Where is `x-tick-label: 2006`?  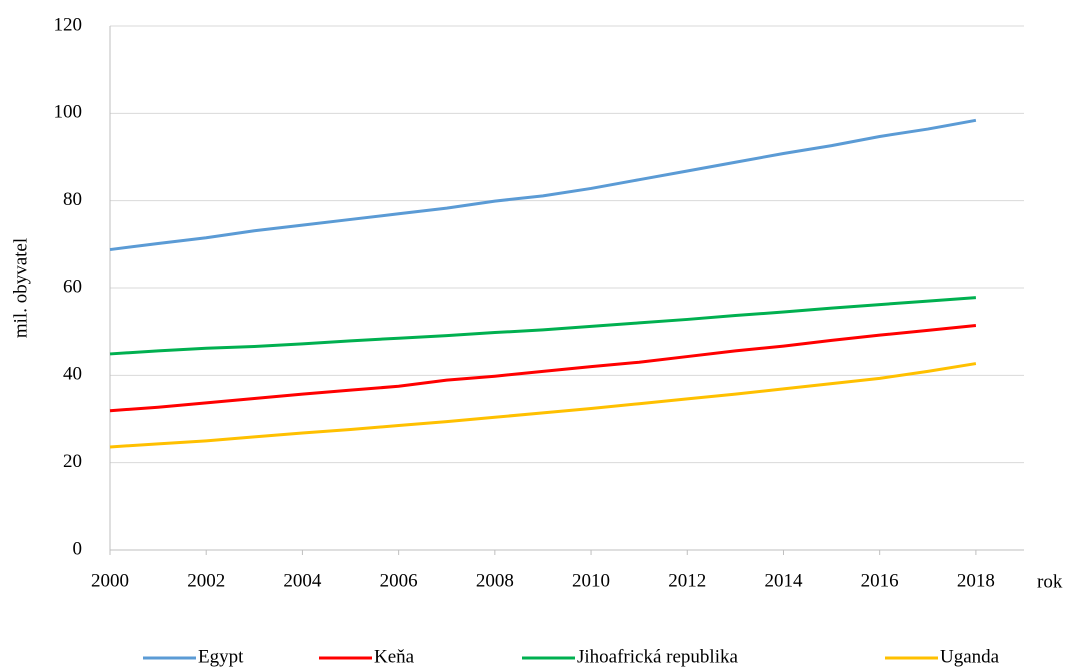
x-tick-label: 2006 is located at coordinates (399, 580).